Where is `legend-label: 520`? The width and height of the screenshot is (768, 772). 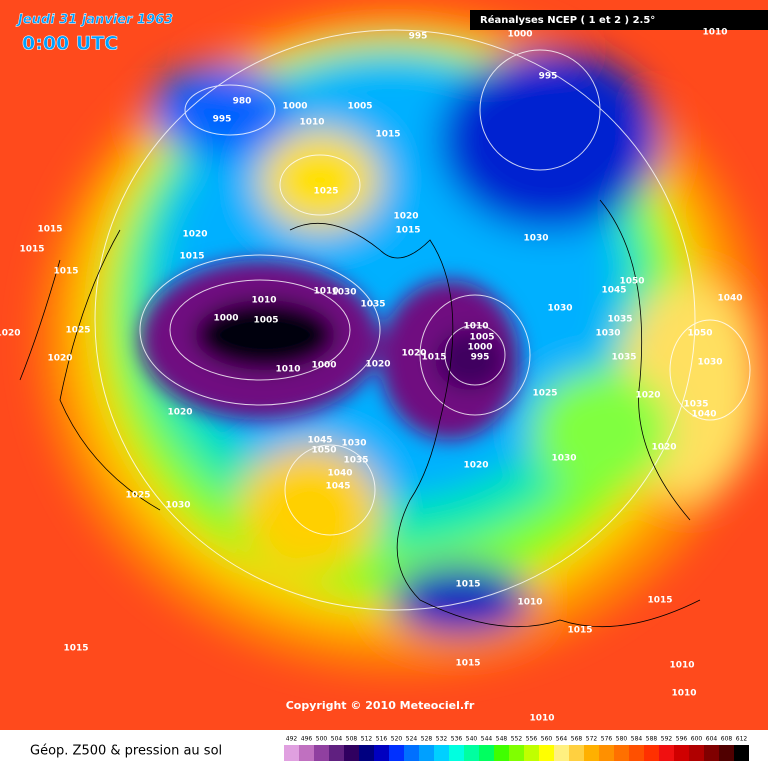
legend-label: 520 is located at coordinates (397, 739).